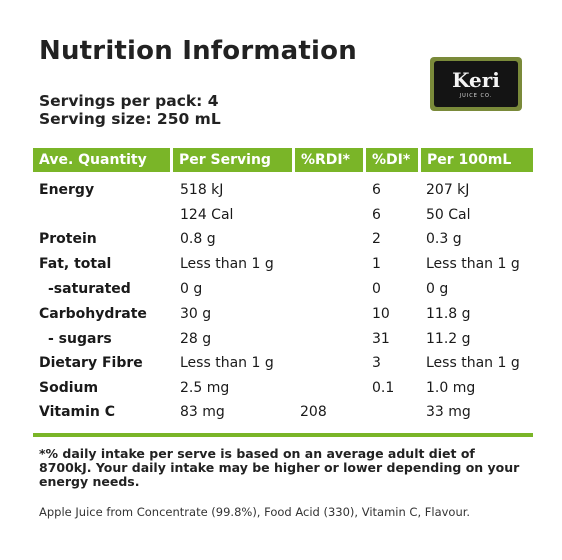  Describe the element at coordinates (91, 363) in the screenshot. I see `row-label: Dietary Fibre` at that location.